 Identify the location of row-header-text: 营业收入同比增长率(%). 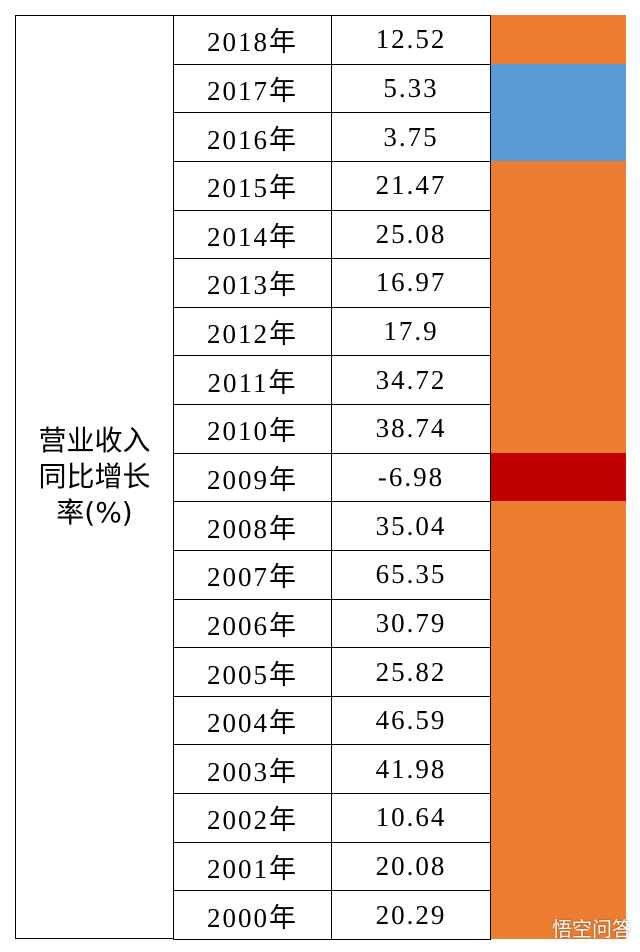
(94, 476).